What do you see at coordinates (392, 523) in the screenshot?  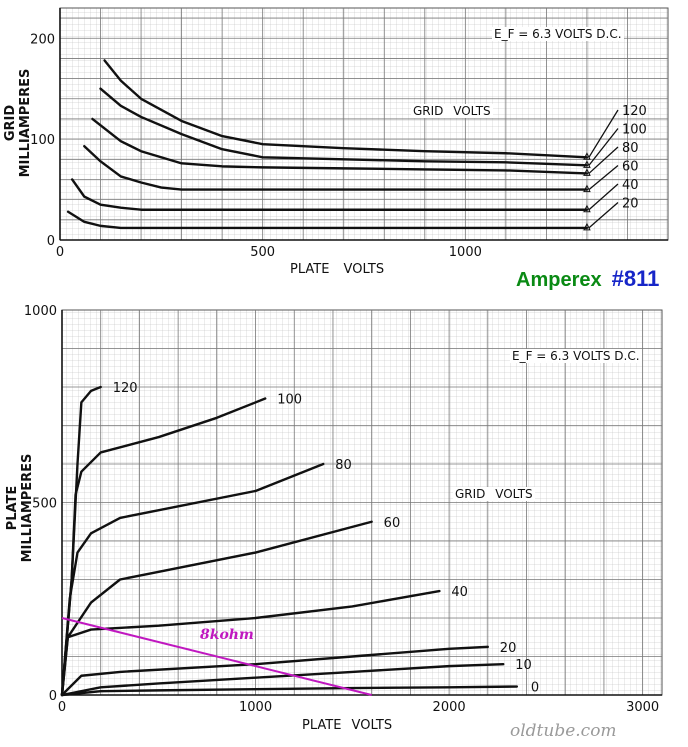 I see `bottom-curve-label-60: 60` at bounding box center [392, 523].